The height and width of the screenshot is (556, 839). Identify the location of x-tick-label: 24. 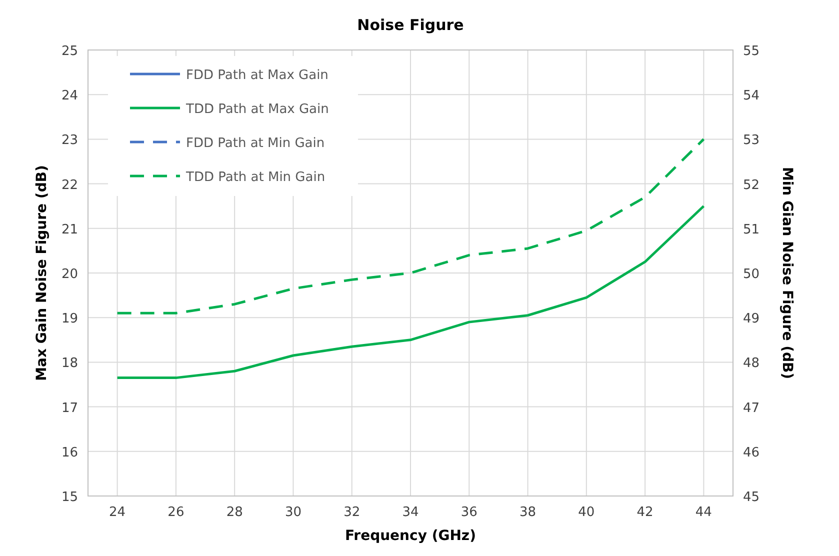
(117, 512).